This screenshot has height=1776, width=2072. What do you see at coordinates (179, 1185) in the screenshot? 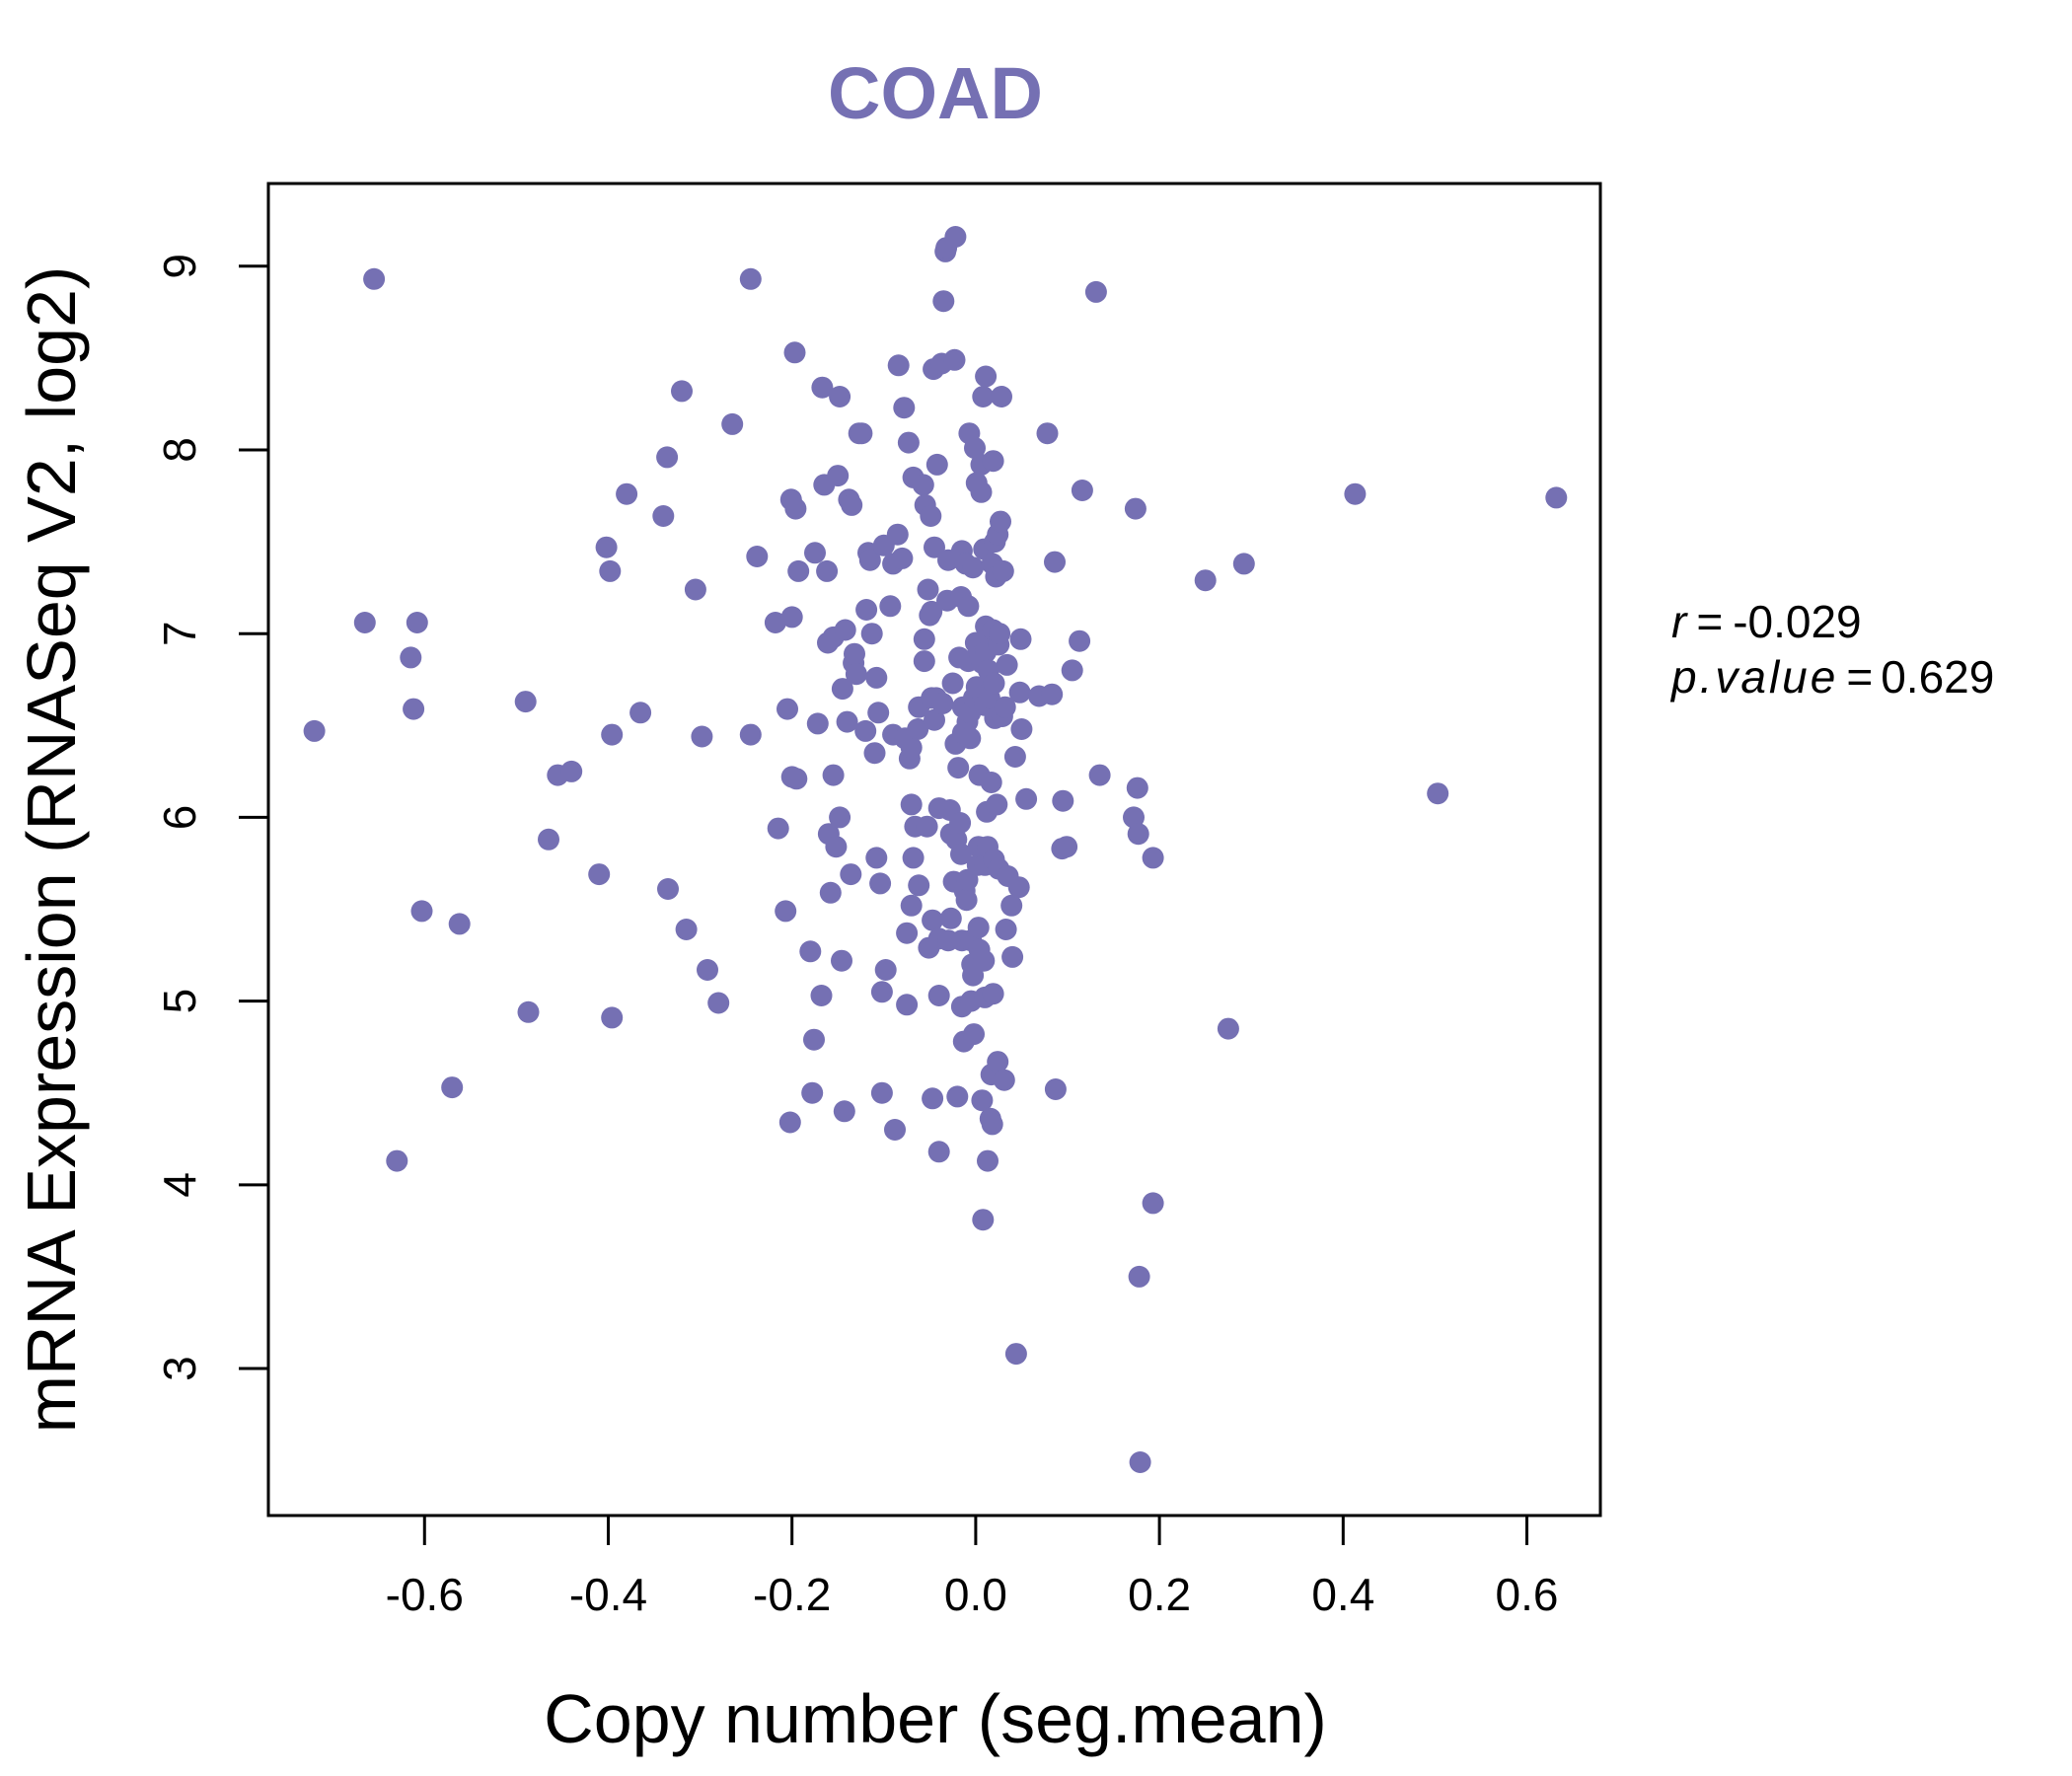
I see `y-tick-label: 4` at bounding box center [179, 1185].